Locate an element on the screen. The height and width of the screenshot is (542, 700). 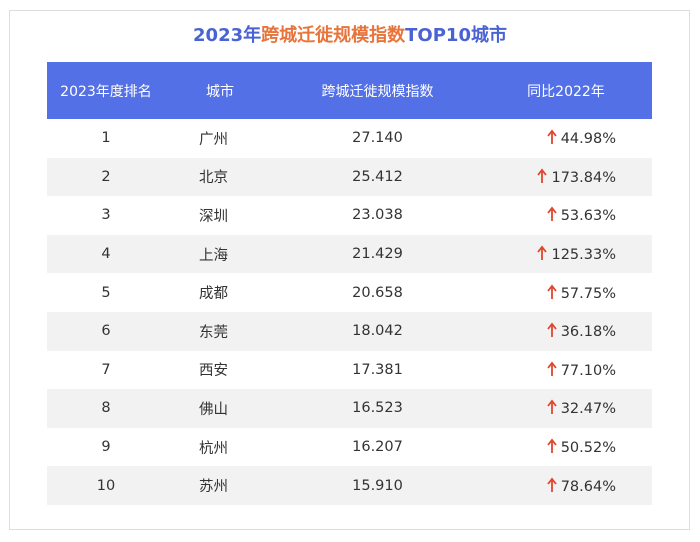
page-title: 2023年跨城迁徙规模指数TOP10城市 is located at coordinates (350, 34).